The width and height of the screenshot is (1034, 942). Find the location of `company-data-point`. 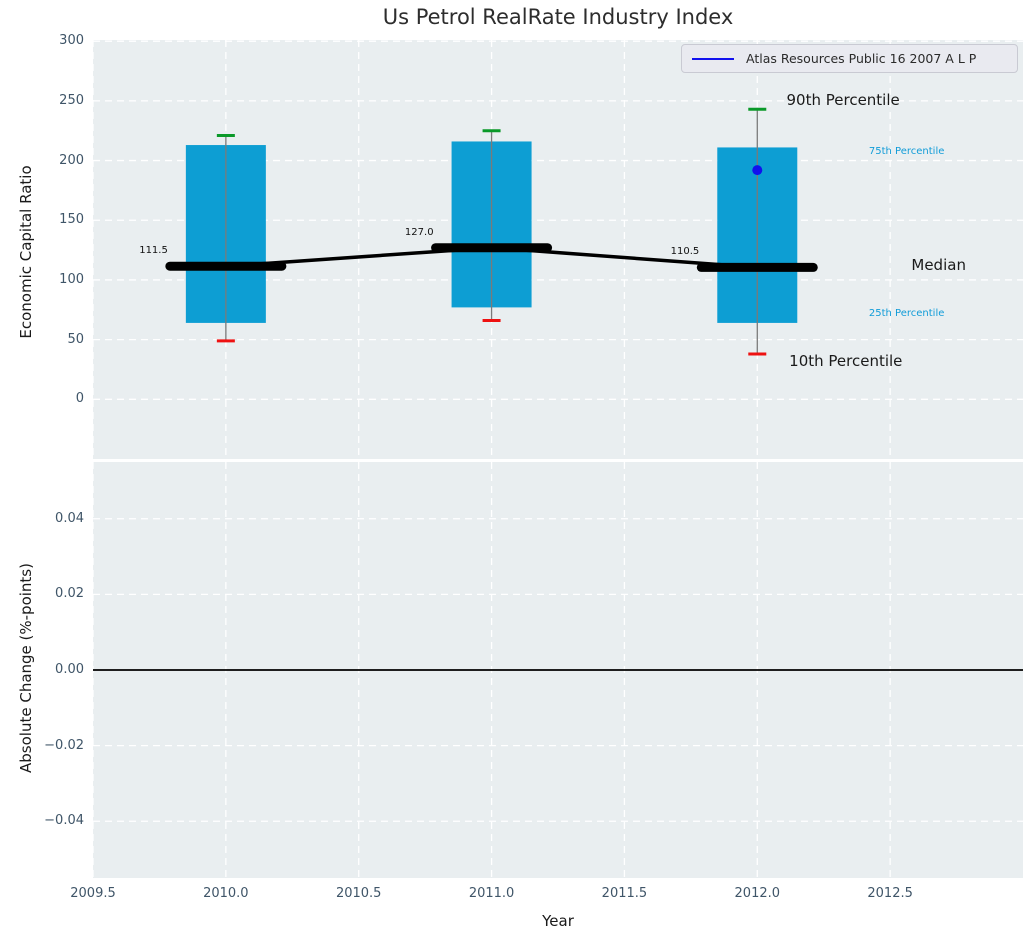

company-data-point is located at coordinates (757, 170).